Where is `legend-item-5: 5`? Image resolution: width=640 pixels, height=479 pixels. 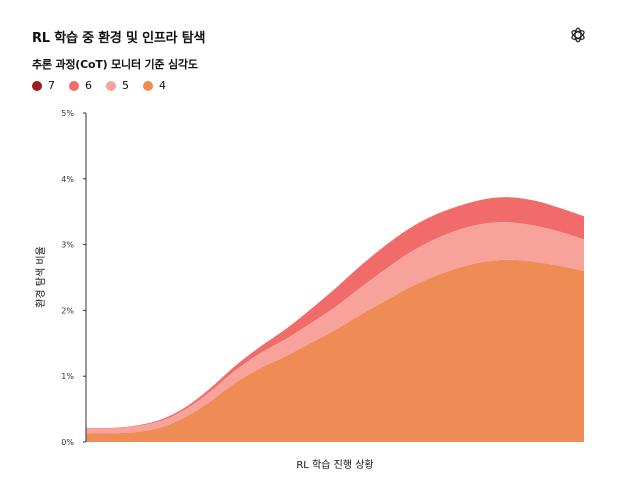
legend-item-5: 5 is located at coordinates (117, 85).